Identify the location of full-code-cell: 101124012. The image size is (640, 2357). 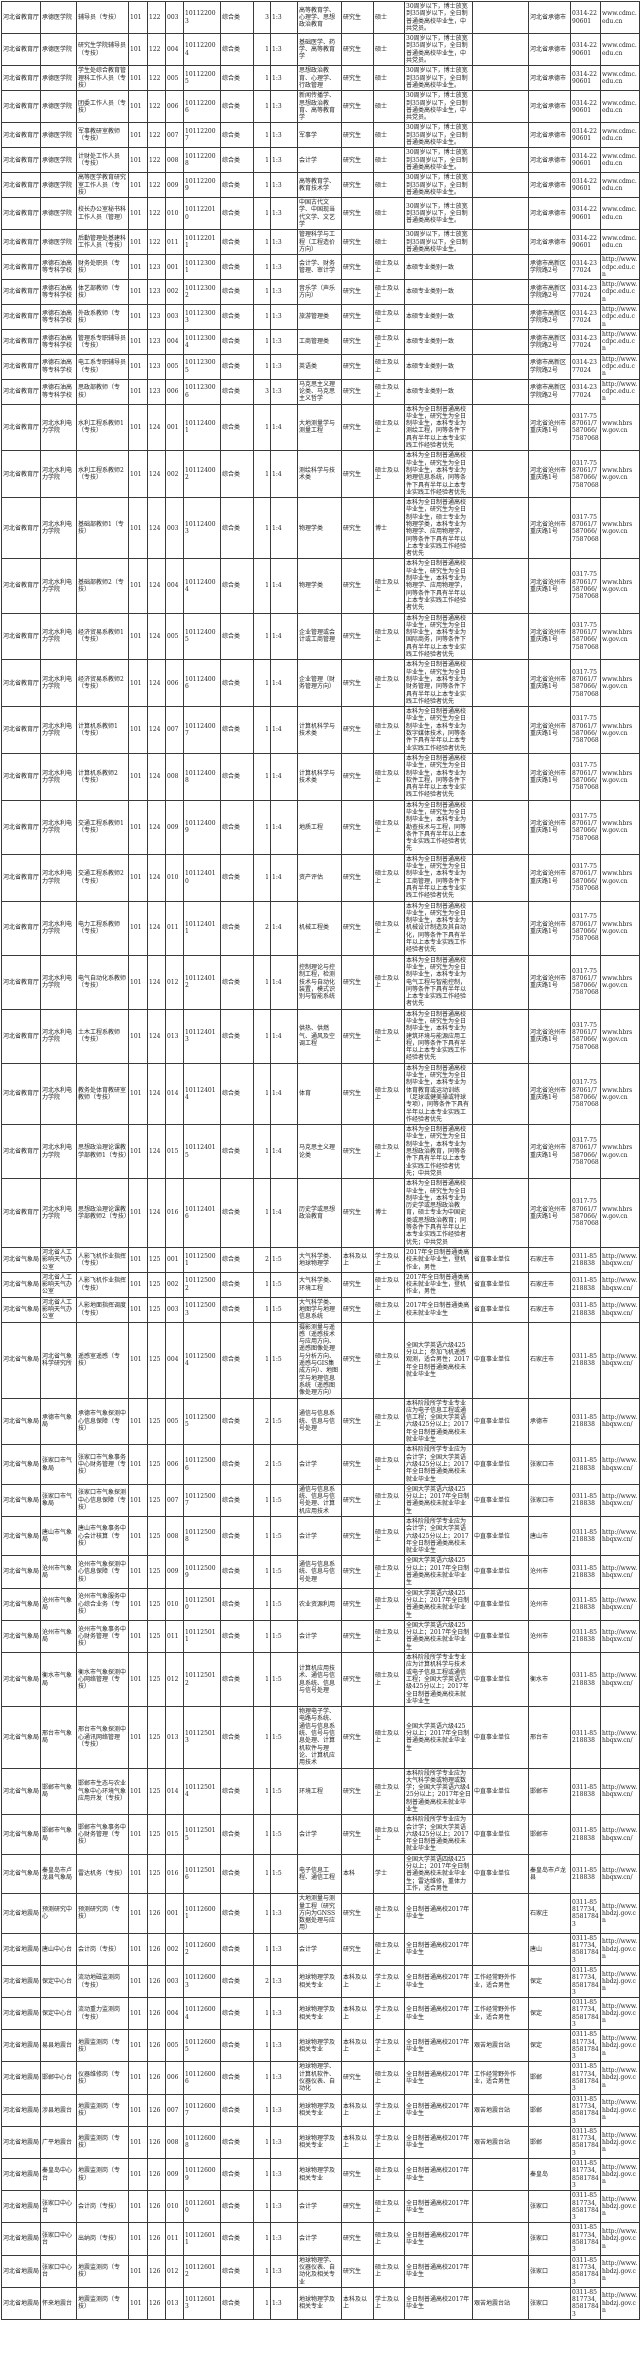
(202, 982).